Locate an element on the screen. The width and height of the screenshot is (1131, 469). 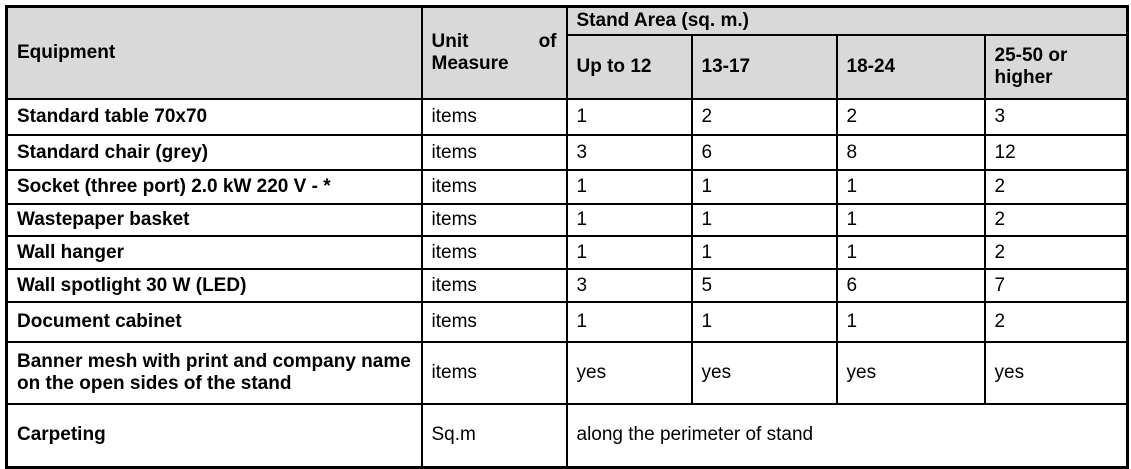
column-header-25-50-or-higher: 25-50 or higher is located at coordinates (1056, 67).